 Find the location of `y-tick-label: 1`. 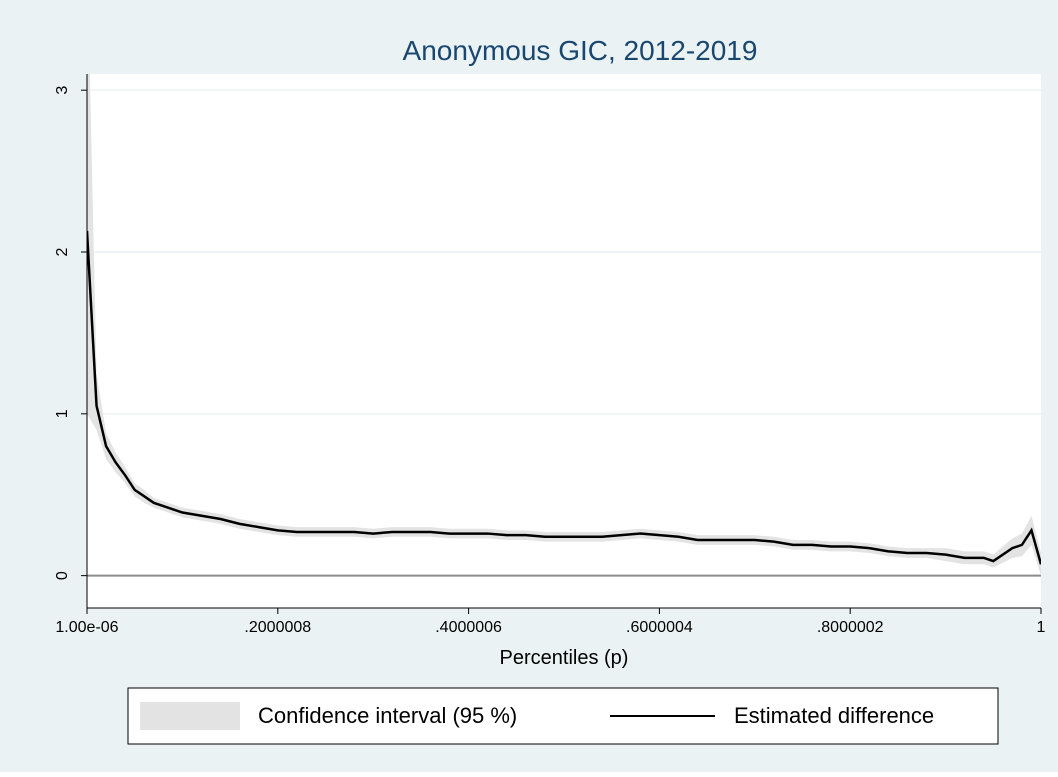

y-tick-label: 1 is located at coordinates (62, 413).